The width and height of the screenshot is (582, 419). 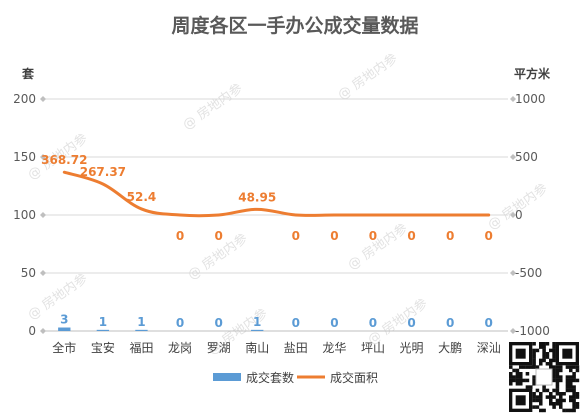 What do you see at coordinates (530, 99) in the screenshot?
I see `right-tick-label: 1000` at bounding box center [530, 99].